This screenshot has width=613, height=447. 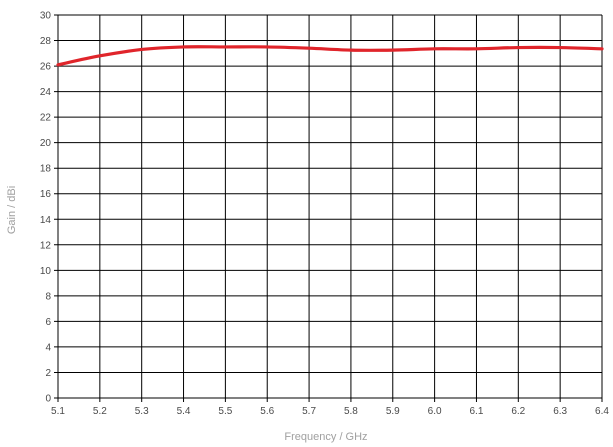 What do you see at coordinates (48, 399) in the screenshot?
I see `y-tick-label-0: 0` at bounding box center [48, 399].